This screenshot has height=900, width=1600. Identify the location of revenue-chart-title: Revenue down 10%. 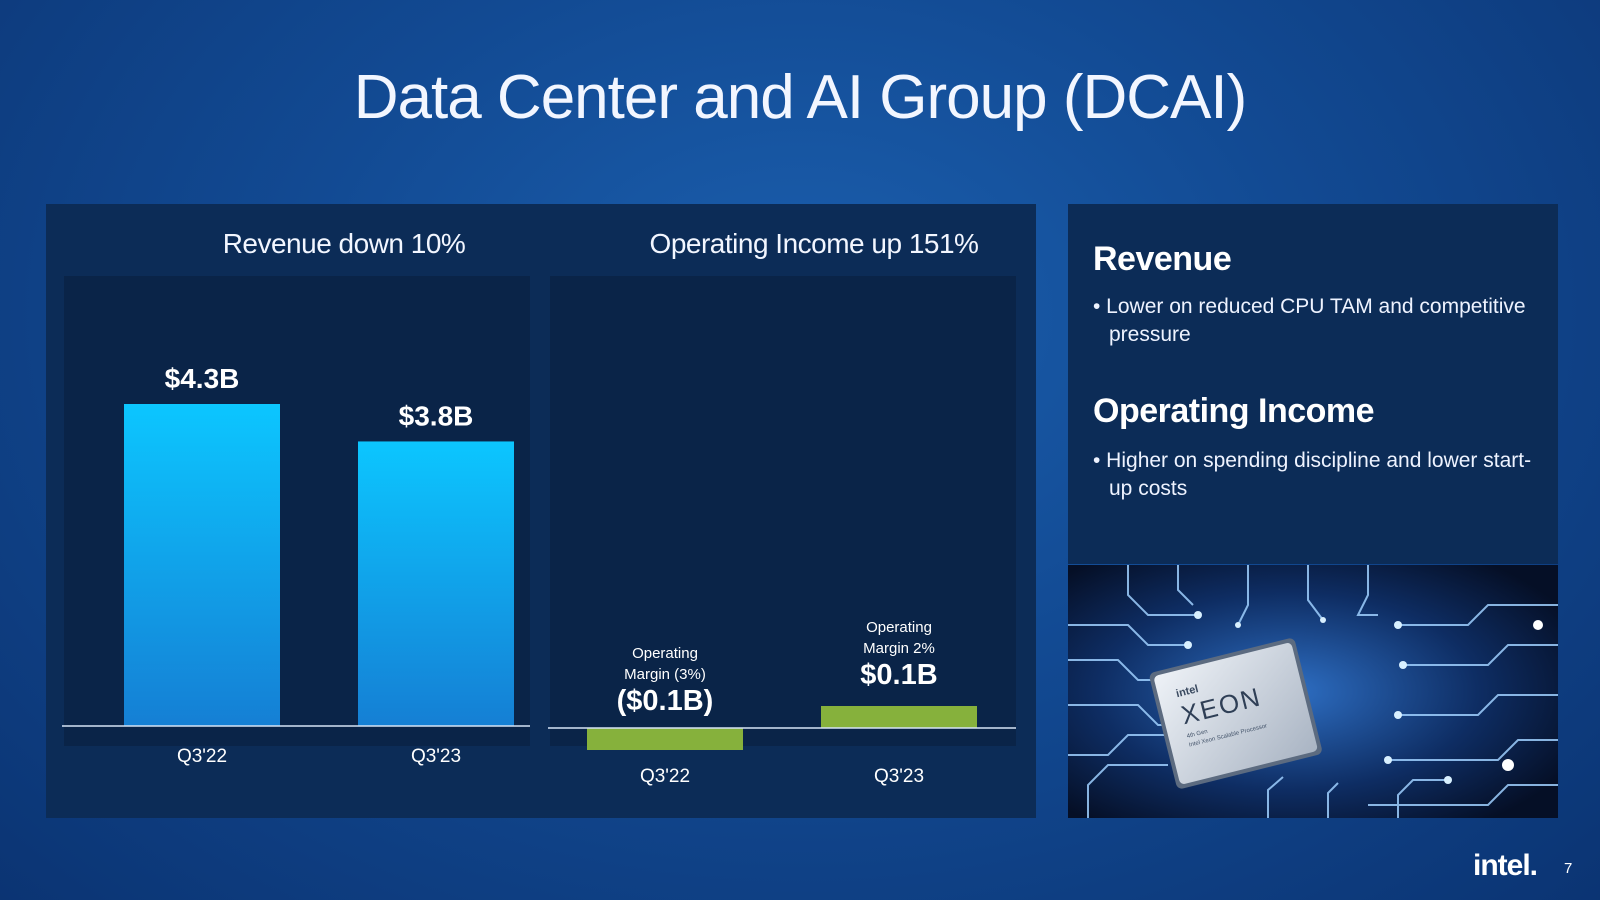
(344, 243).